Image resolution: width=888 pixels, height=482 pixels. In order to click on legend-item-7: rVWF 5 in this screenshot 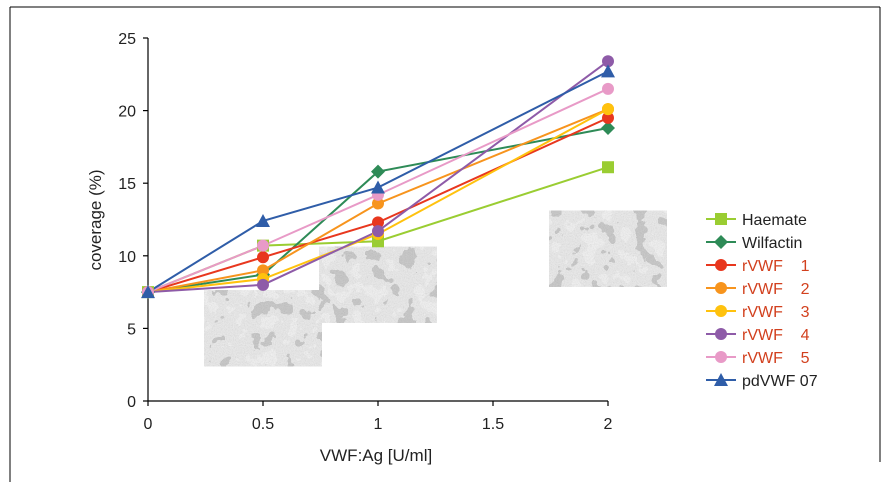, I will do `click(758, 358)`.